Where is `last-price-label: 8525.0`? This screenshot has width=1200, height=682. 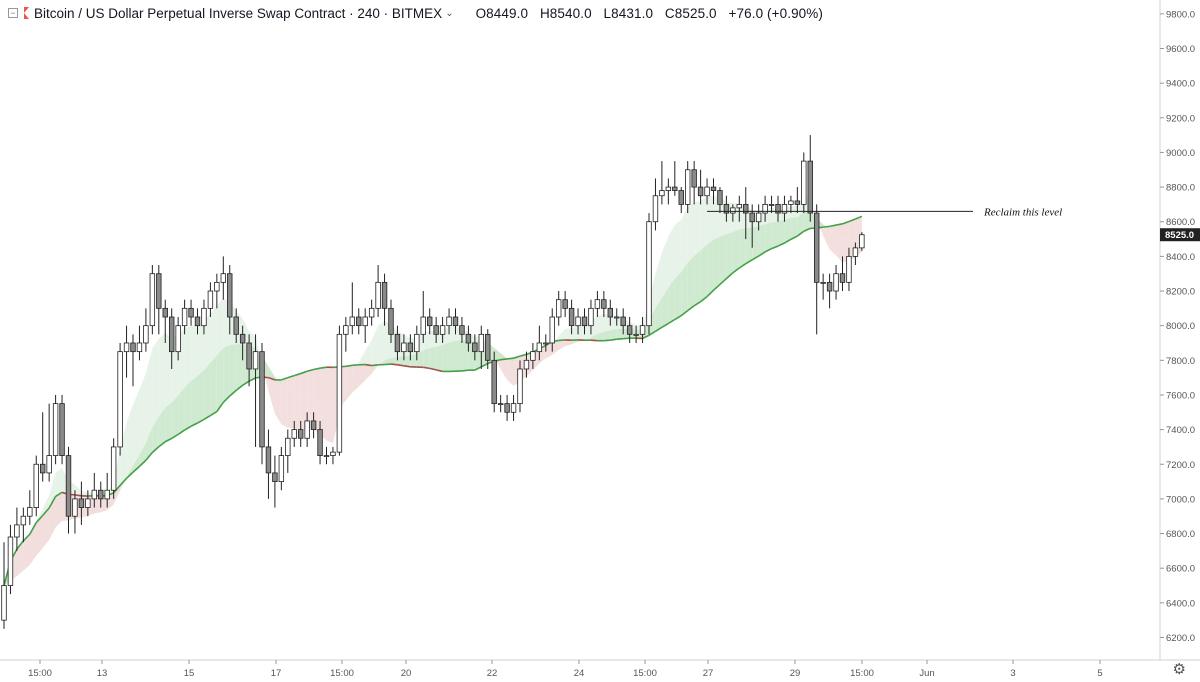 last-price-label: 8525.0 is located at coordinates (1179, 235).